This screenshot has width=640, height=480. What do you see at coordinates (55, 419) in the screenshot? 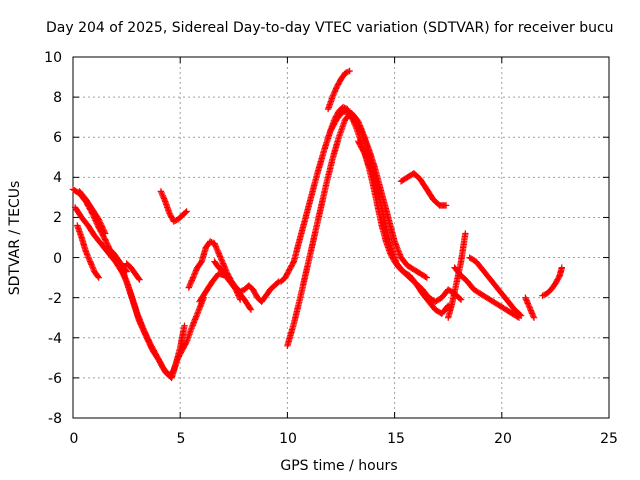
I see `y-tick-label-neg8: -8` at bounding box center [55, 419].